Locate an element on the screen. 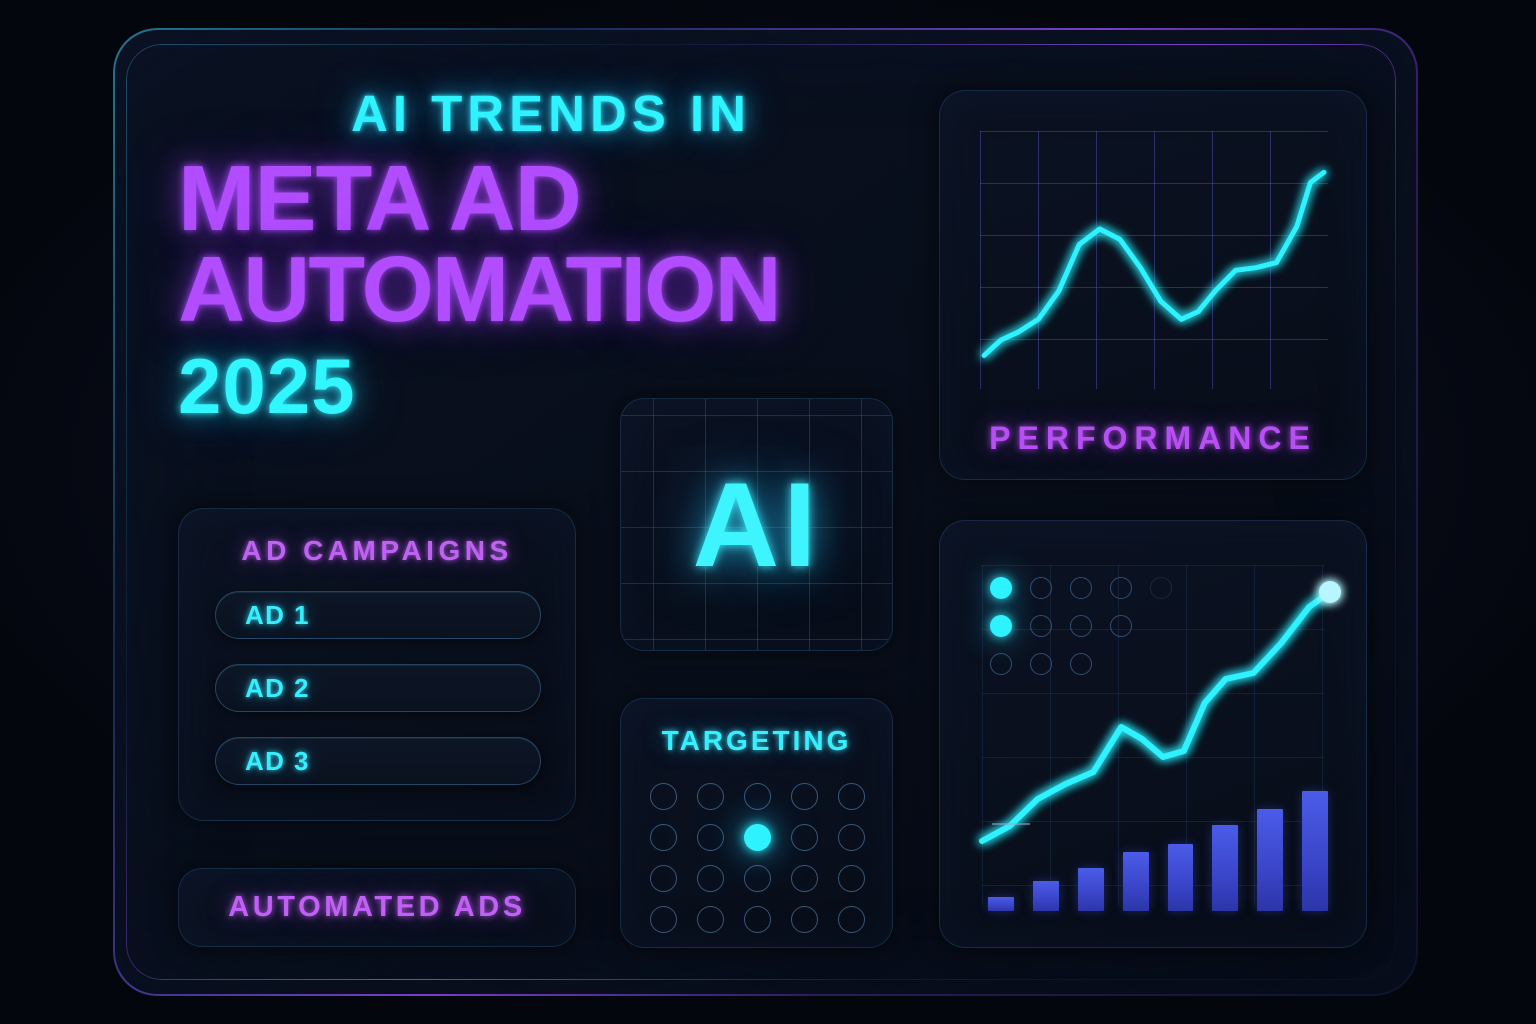  analytics-dot-matrix is located at coordinates (1081, 626).